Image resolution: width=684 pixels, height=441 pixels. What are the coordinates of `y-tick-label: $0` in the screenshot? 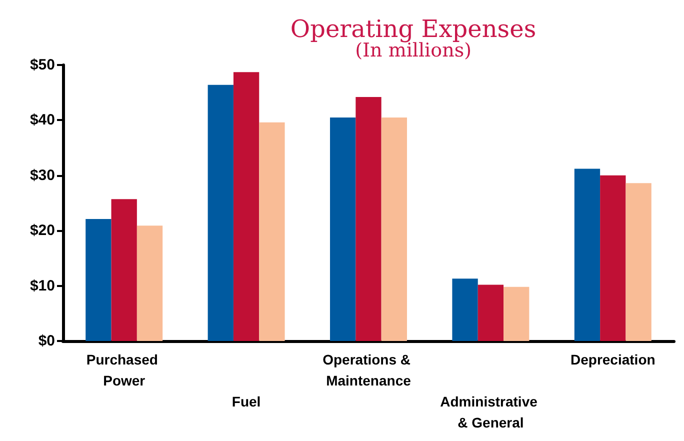 It's located at (46, 341).